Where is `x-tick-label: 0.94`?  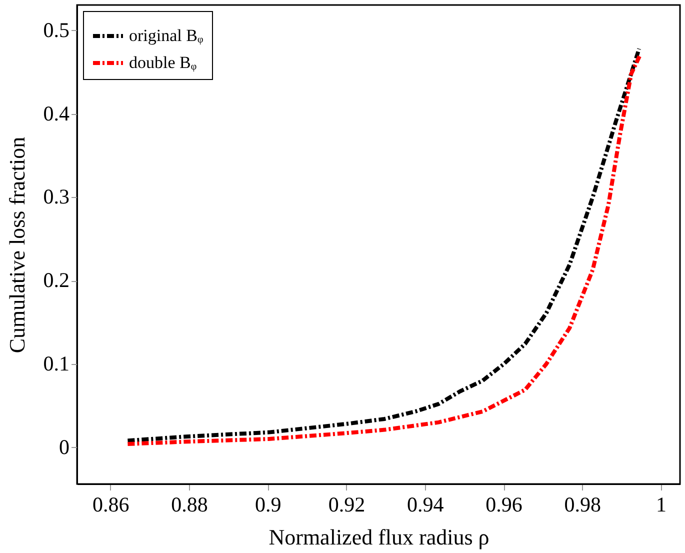 x-tick-label: 0.94 is located at coordinates (425, 504).